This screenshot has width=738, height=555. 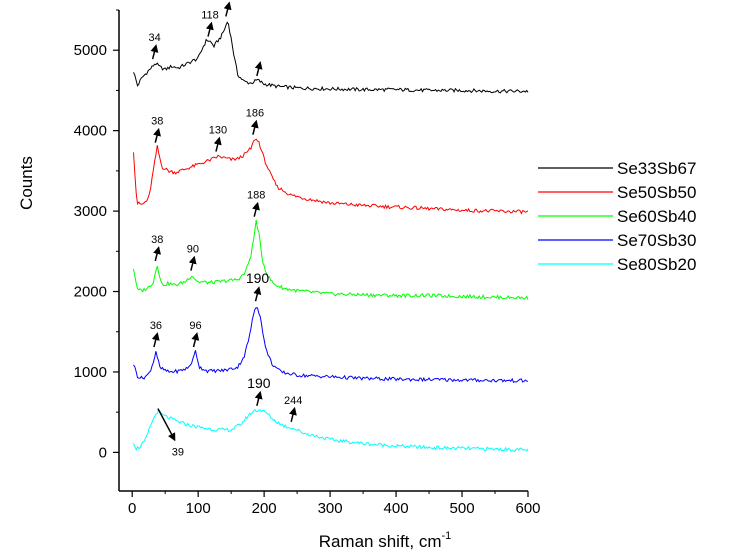 What do you see at coordinates (218, 131) in the screenshot?
I see `annotation-label: 130` at bounding box center [218, 131].